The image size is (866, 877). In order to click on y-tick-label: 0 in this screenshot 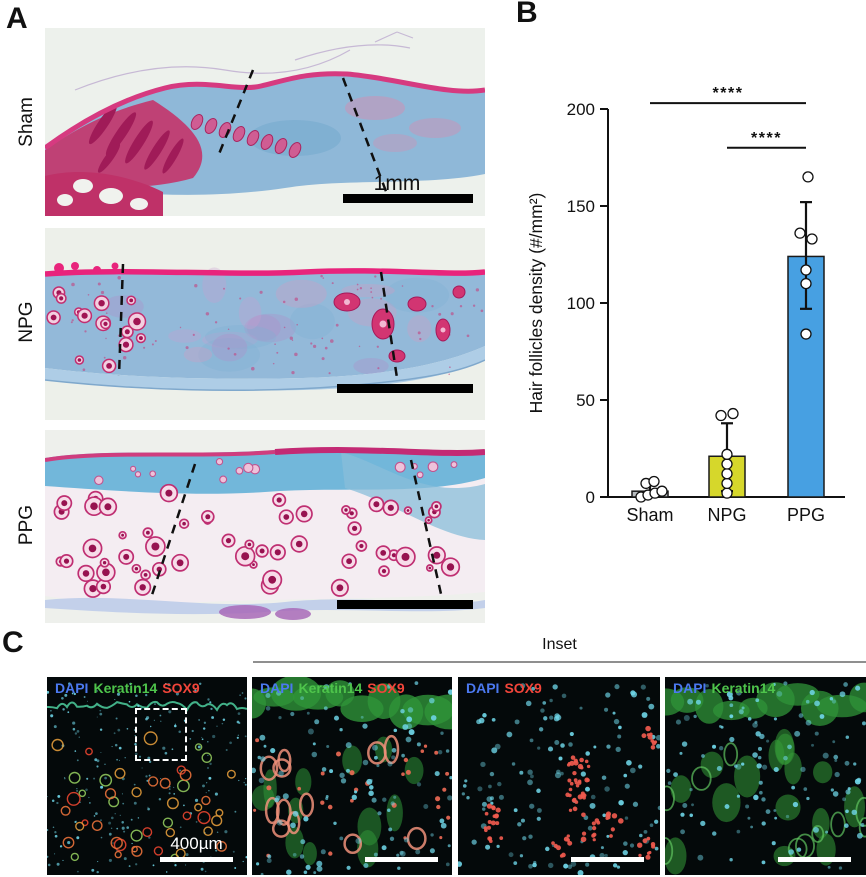, I will do `click(590, 497)`.